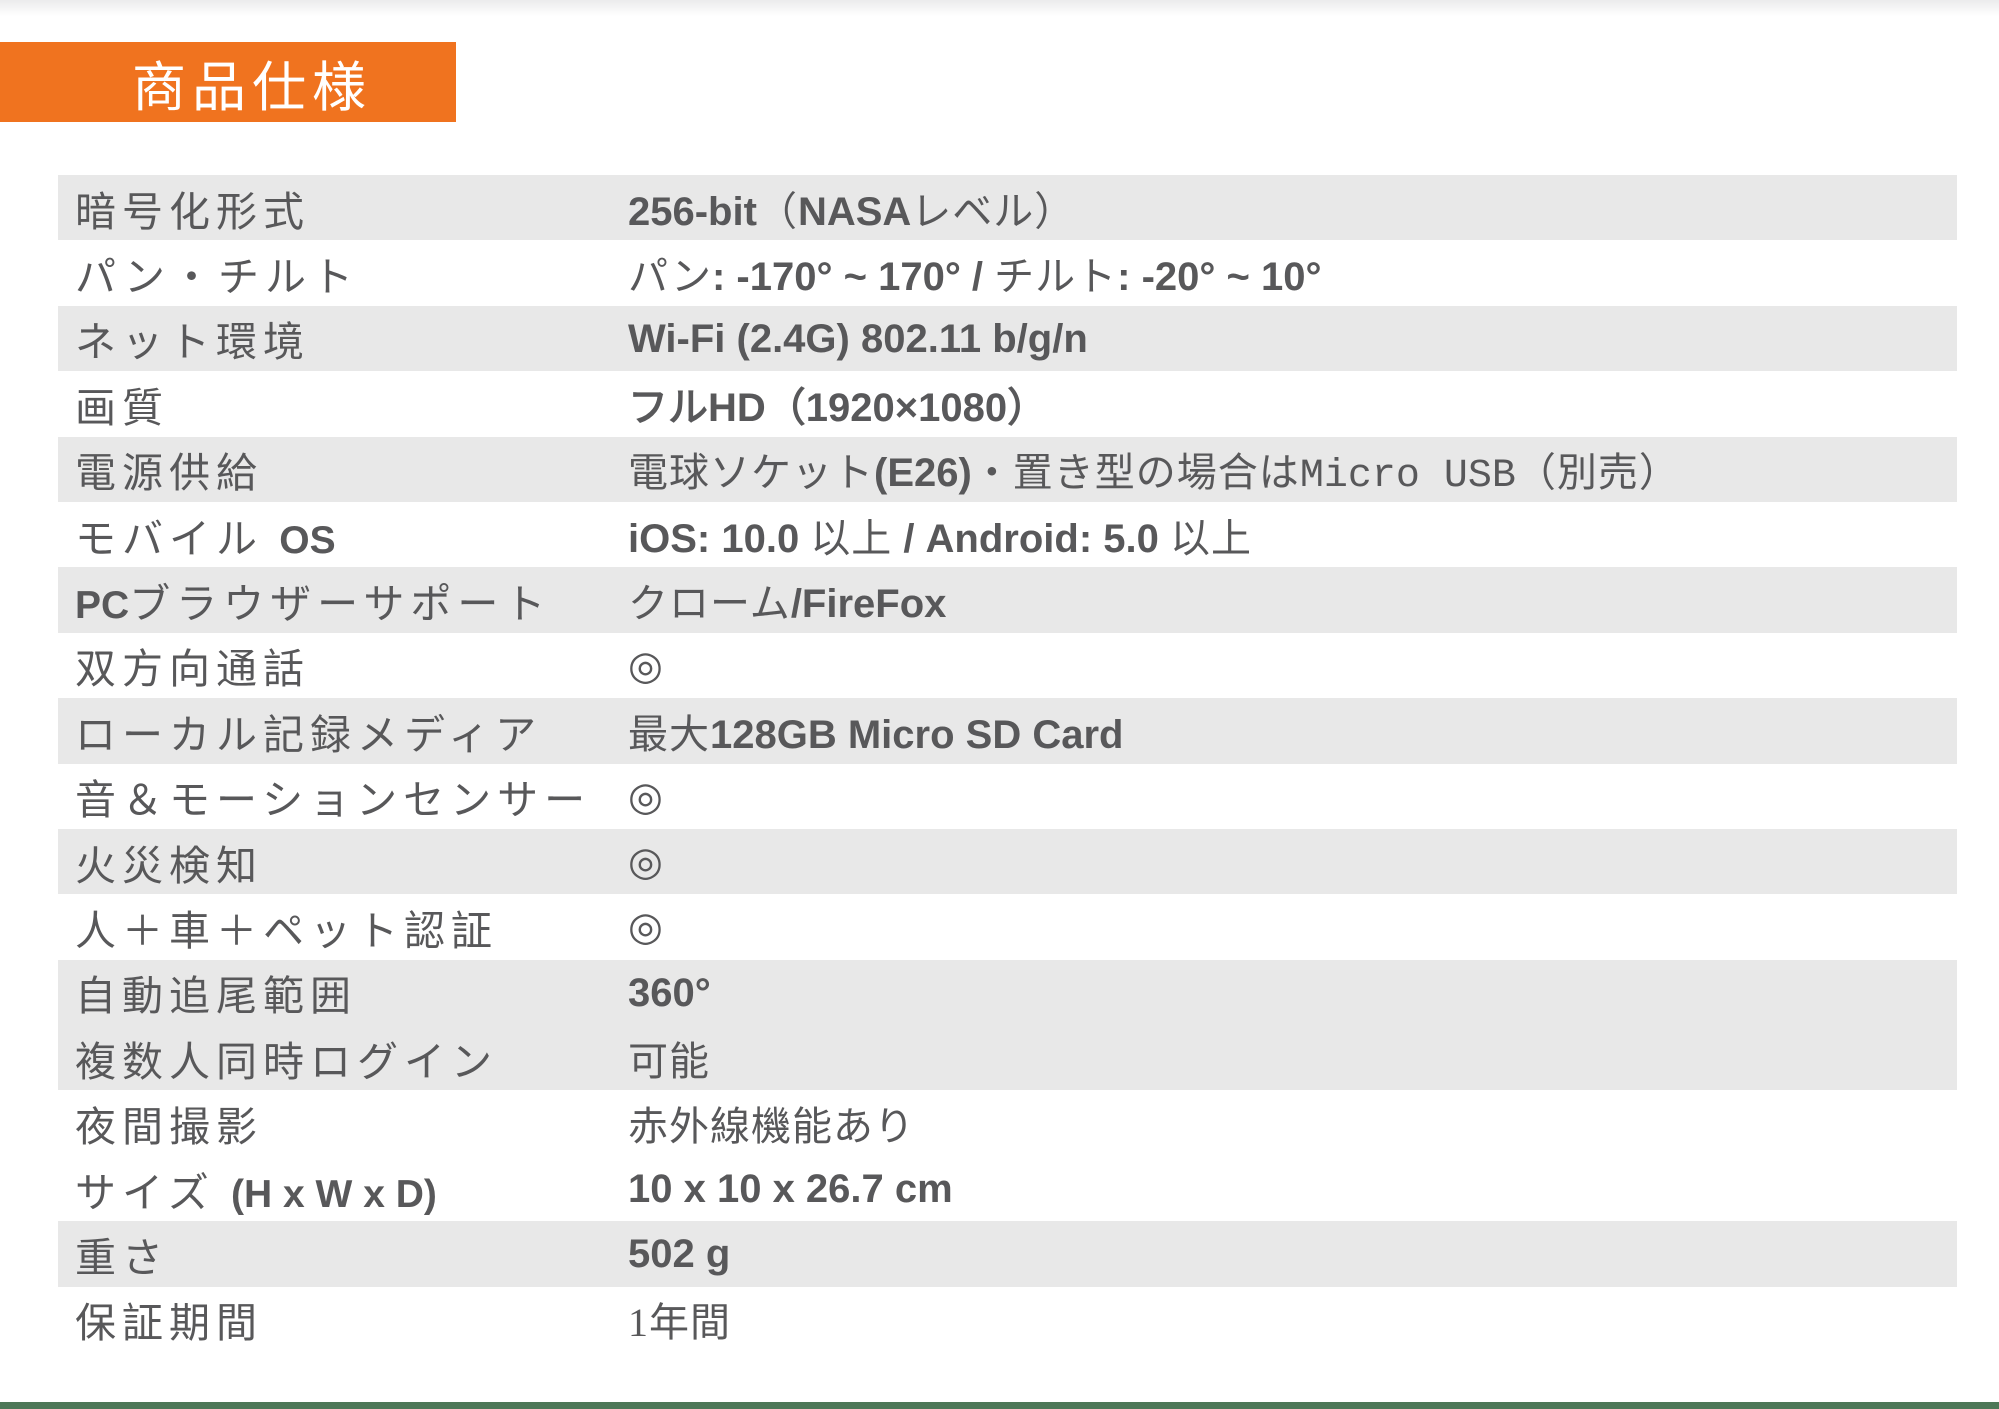  I want to click on spec-label: 重さ, so click(343, 1254).